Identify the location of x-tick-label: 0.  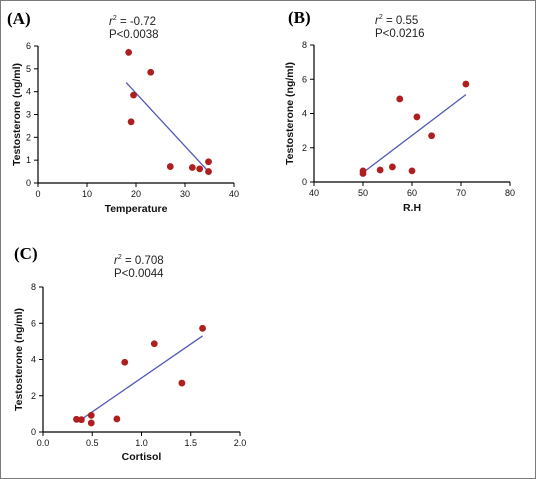
(37, 194).